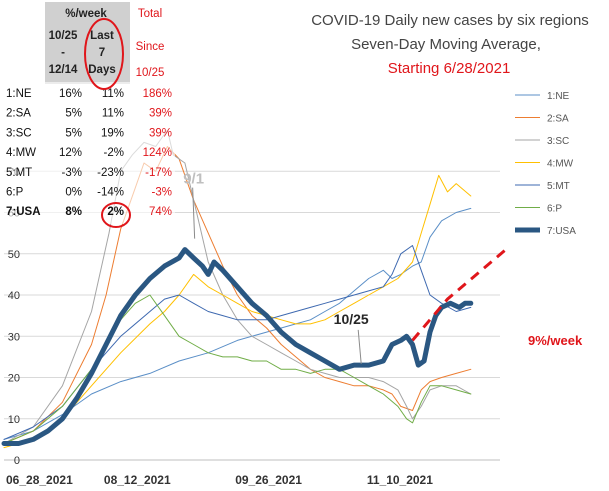 This screenshot has height=491, width=609. Describe the element at coordinates (114, 153) in the screenshot. I see `table-cell-last-7-days: -2%` at that location.